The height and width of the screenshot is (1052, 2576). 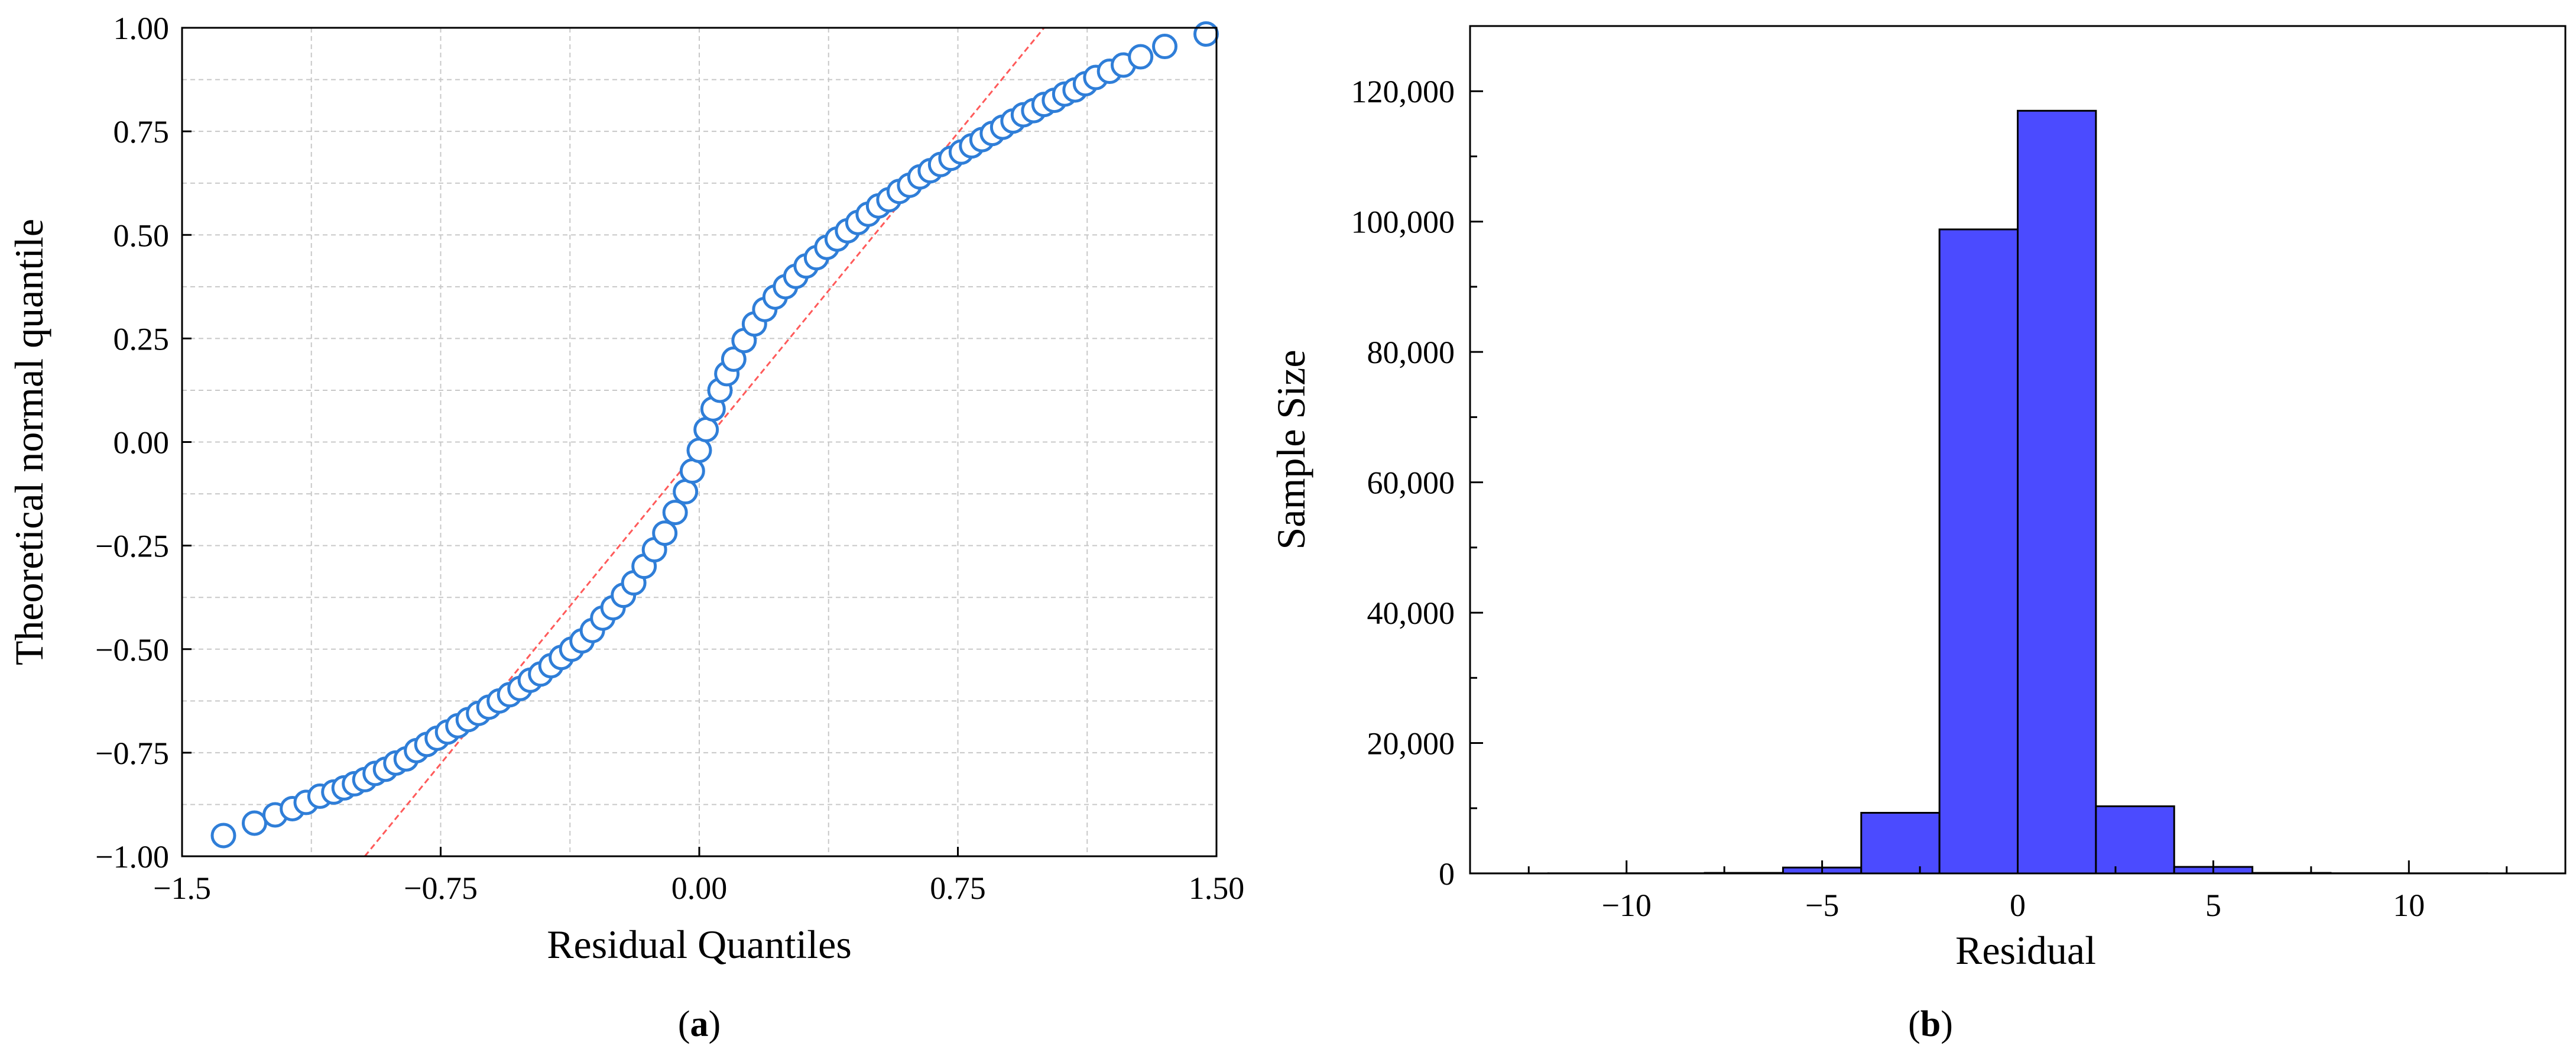 I want to click on panel-label-a: (a), so click(x=699, y=1024).